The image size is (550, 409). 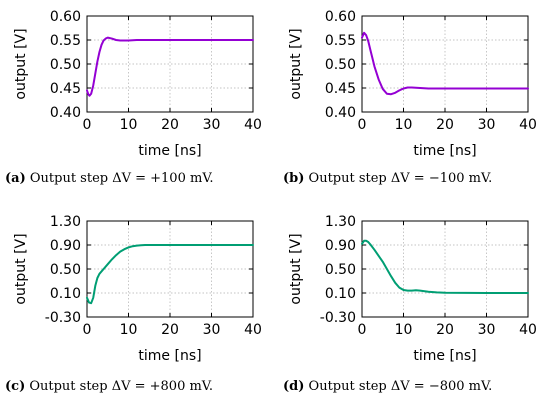 I want to click on caption-d: (d) Output step ΔV = −800 mV., so click(x=416, y=386).